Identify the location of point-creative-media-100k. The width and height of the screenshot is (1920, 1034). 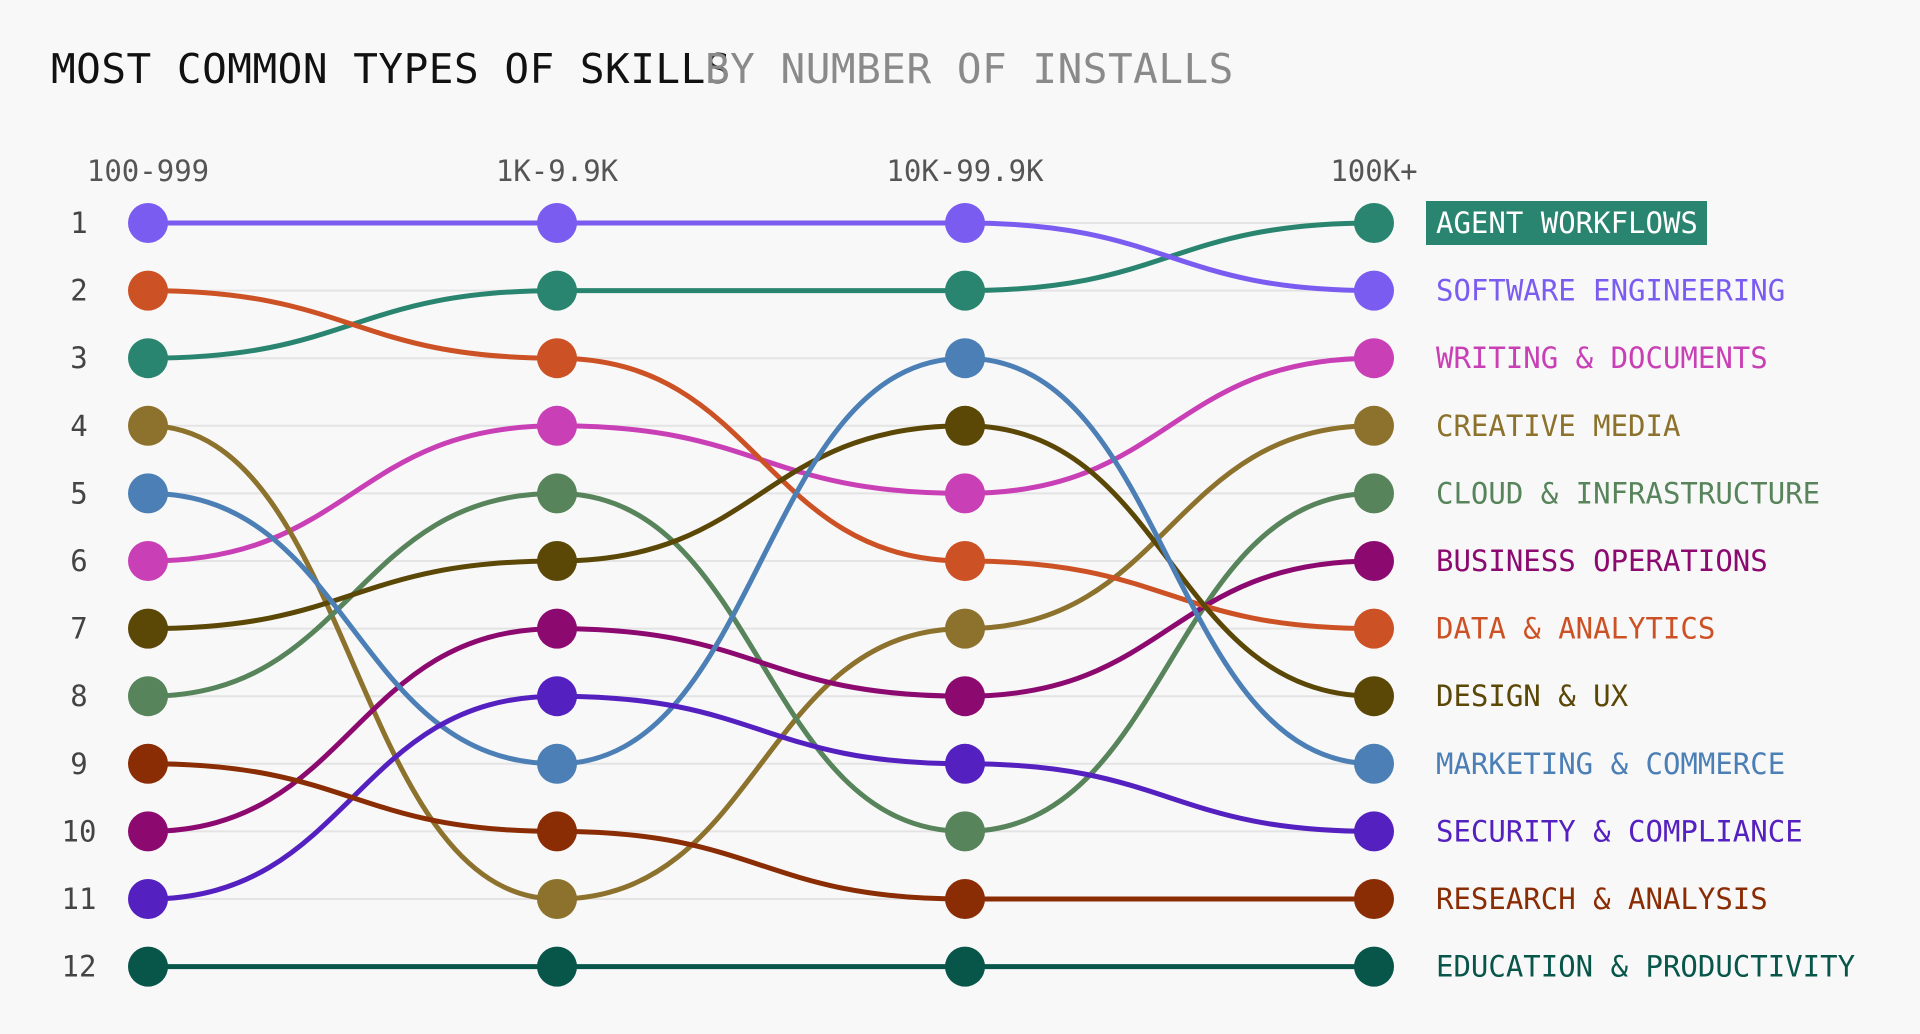
(1374, 425).